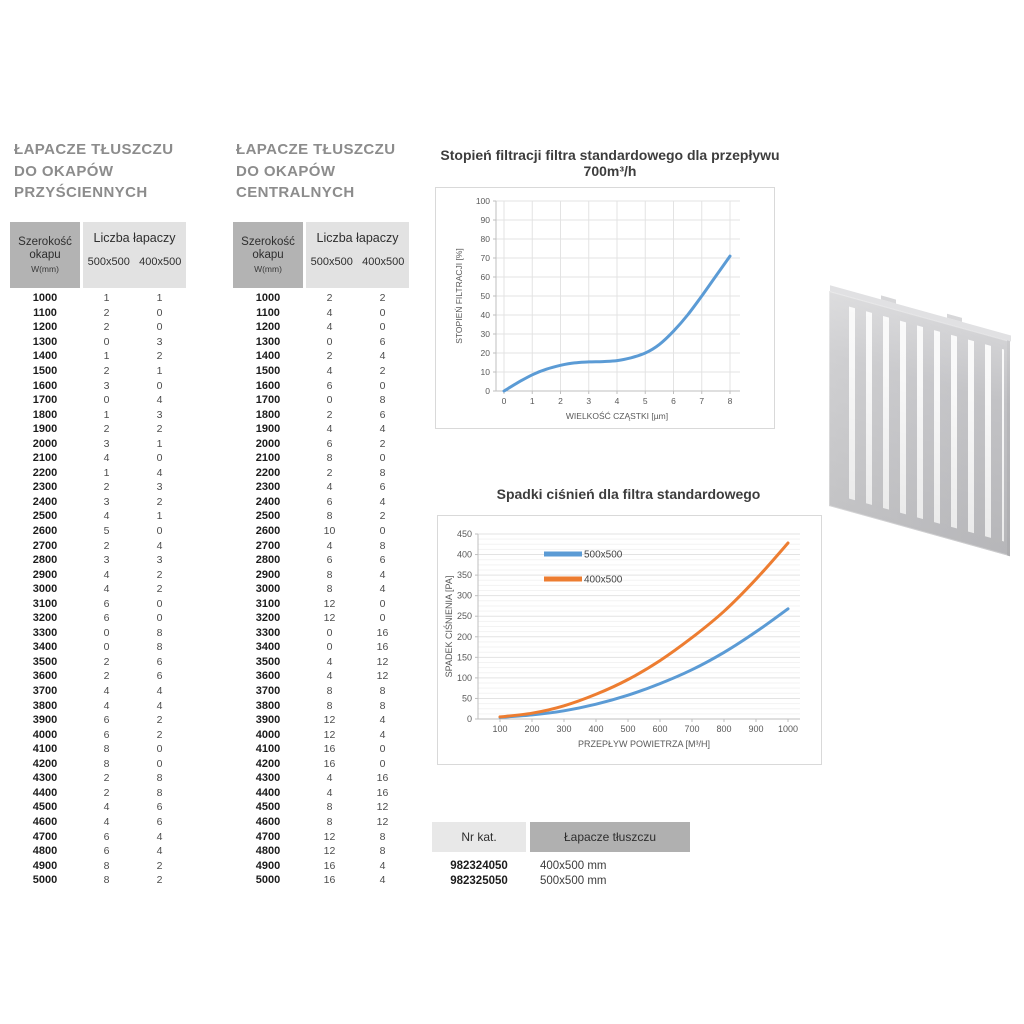 This screenshot has height=1024, width=1024. I want to click on left-table-title-line1: ŁAPACZE TŁUSZCZU, so click(94, 149).